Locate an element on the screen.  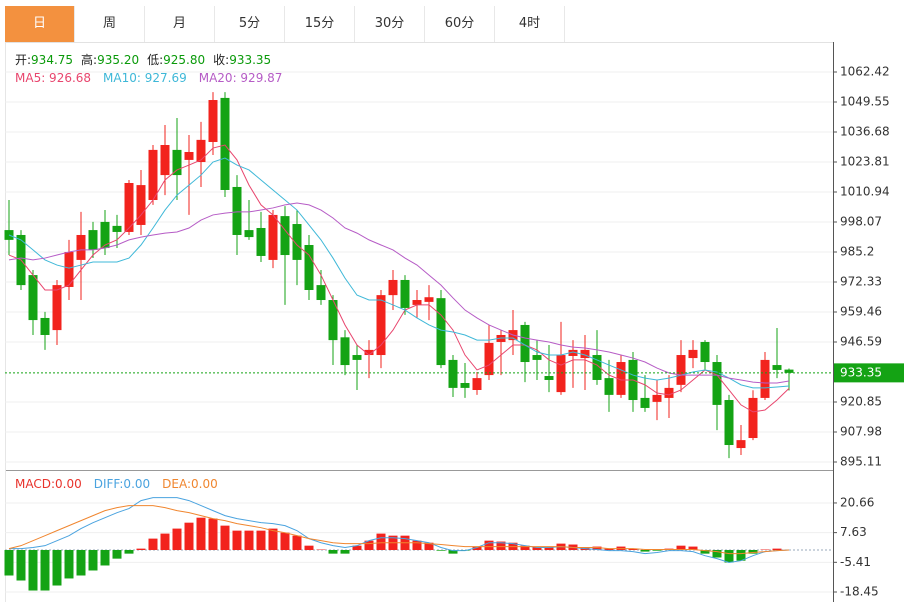
y-tick-label: 895.11 is located at coordinates (861, 462).